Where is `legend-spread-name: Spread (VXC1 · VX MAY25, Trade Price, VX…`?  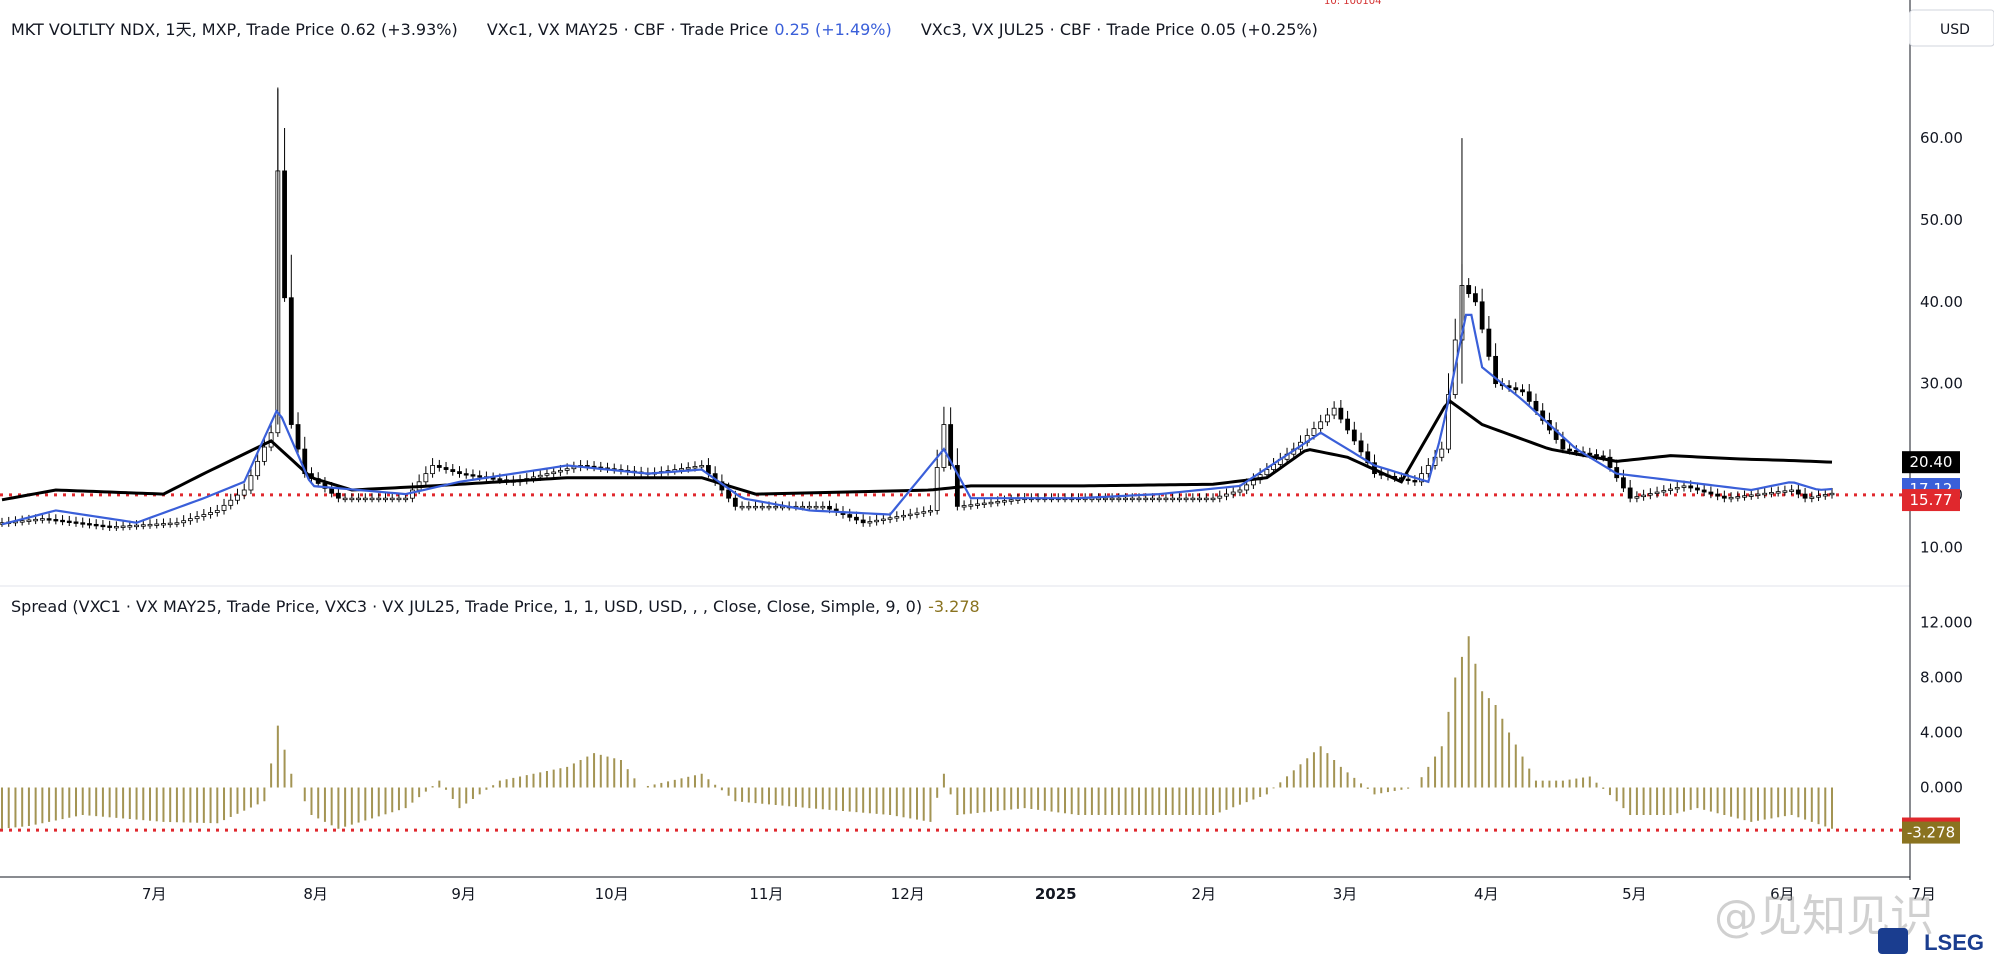
legend-spread-name: Spread (VXC1 · VX MAY25, Trade Price, VX… is located at coordinates (467, 606).